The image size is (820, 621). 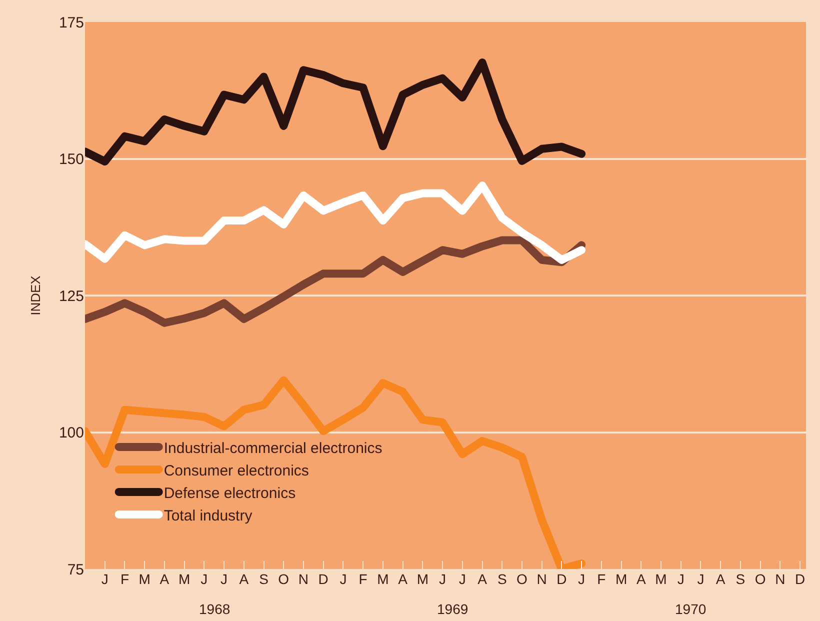 I want to click on legend-label: Total industry, so click(x=208, y=515).